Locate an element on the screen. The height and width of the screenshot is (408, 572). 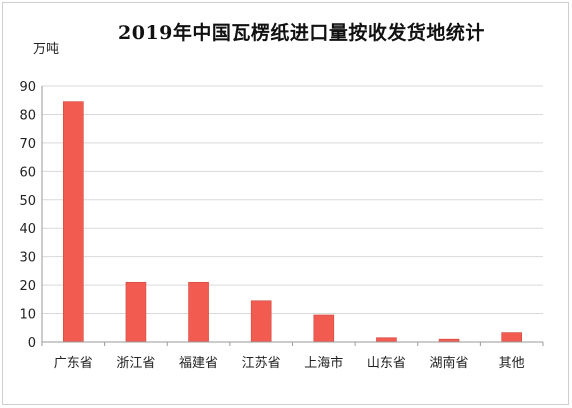
x-tick-label: 浙江省 is located at coordinates (135, 363).